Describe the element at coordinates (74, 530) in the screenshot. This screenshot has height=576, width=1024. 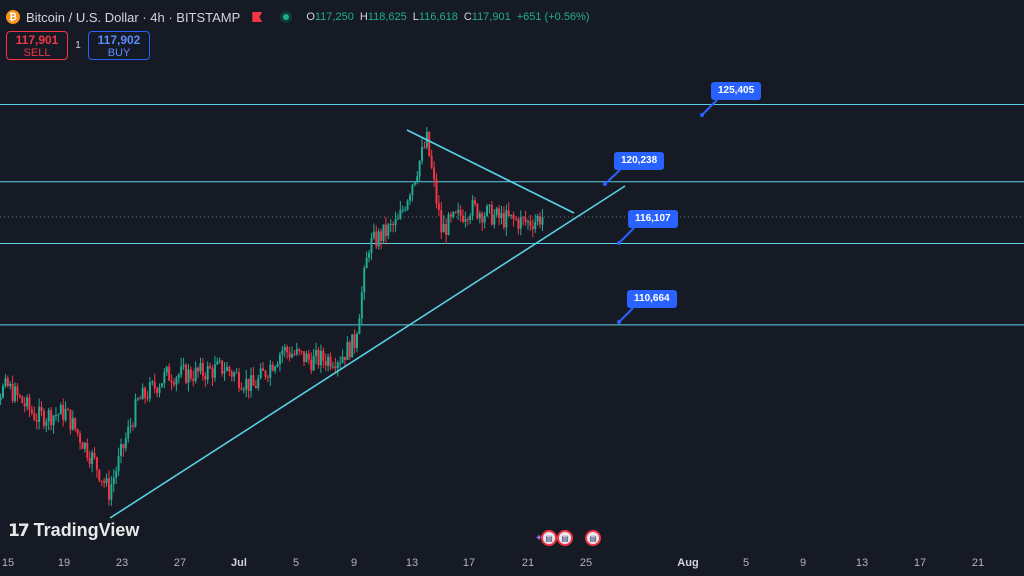
I see `tradingview-watermark: 17 TradingView` at that location.